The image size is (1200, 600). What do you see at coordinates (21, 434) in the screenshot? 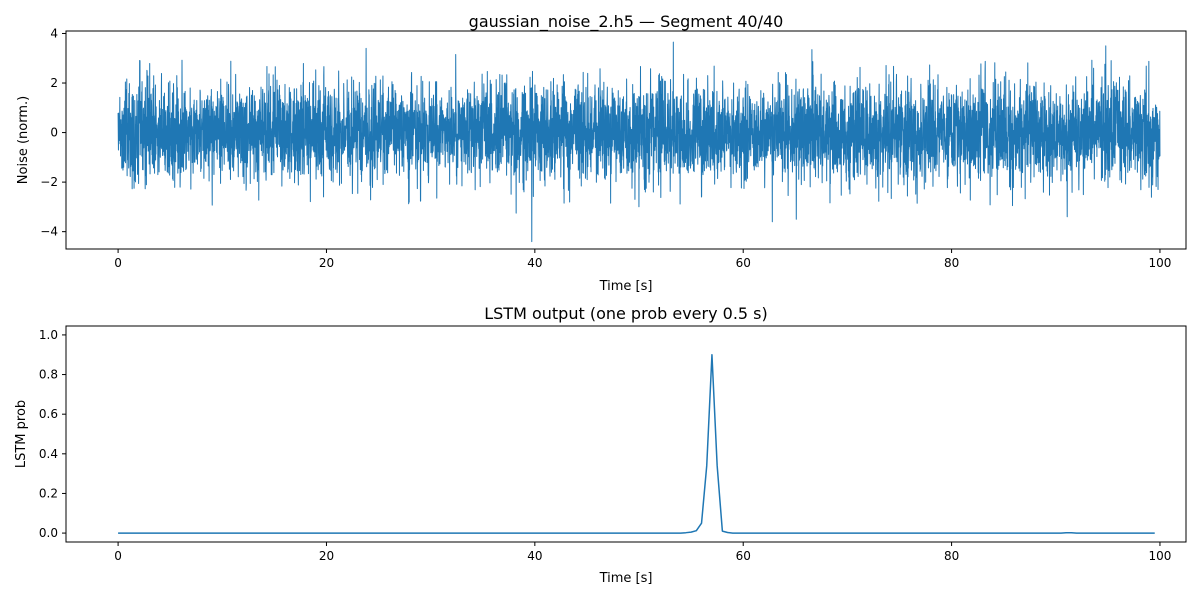
I see `lstm-y-label: LSTM prob` at bounding box center [21, 434].